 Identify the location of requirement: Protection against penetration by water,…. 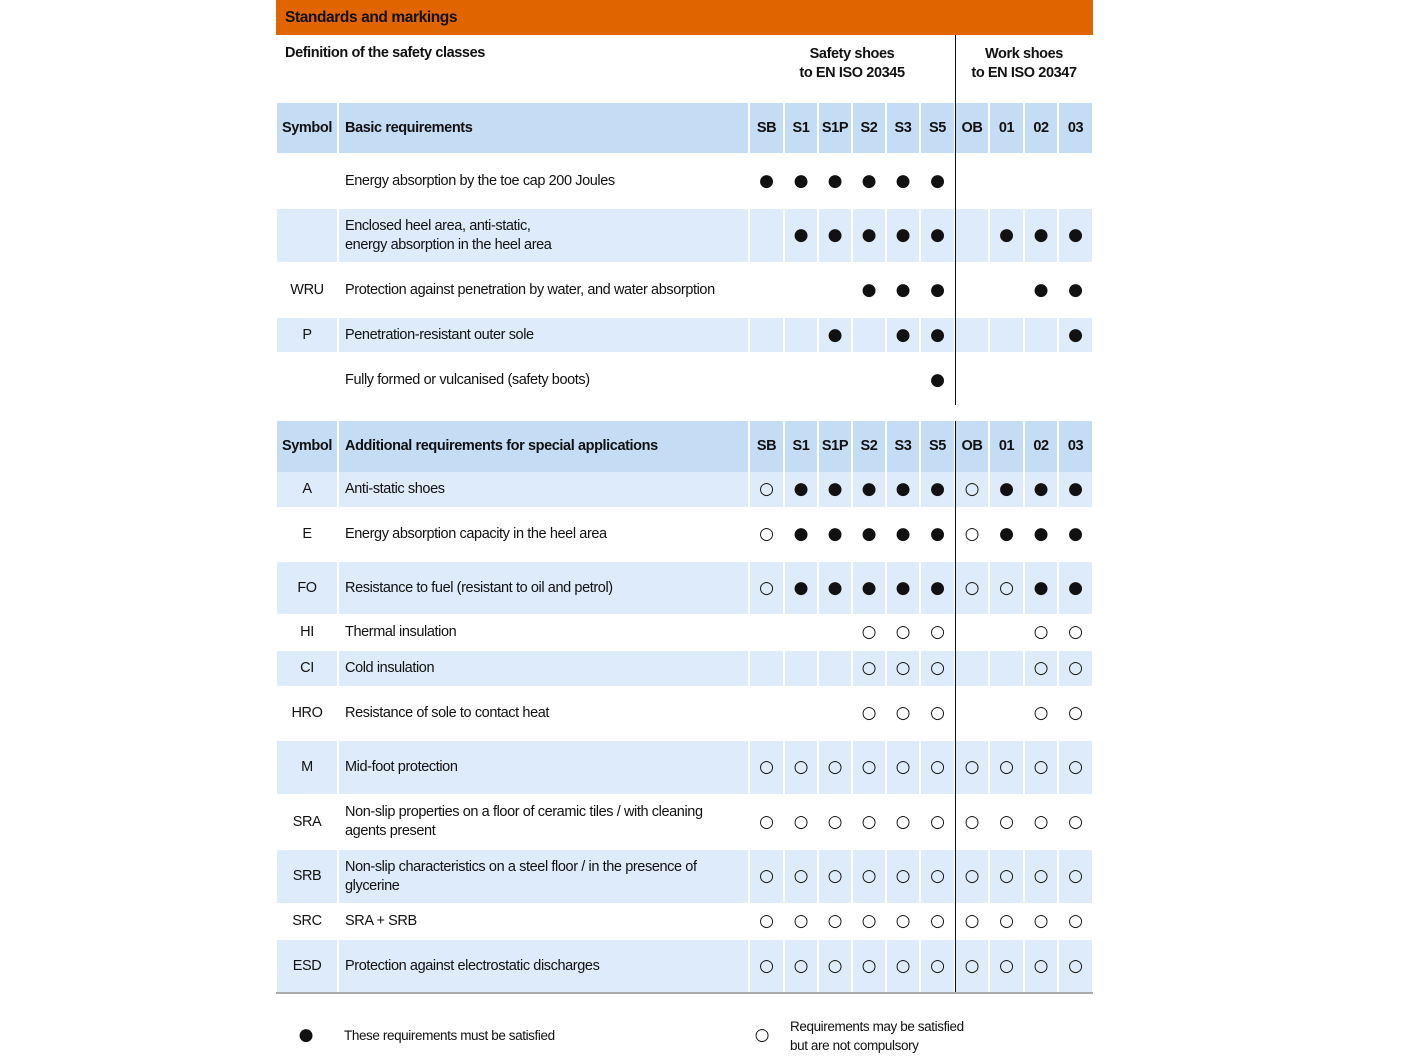
(530, 289).